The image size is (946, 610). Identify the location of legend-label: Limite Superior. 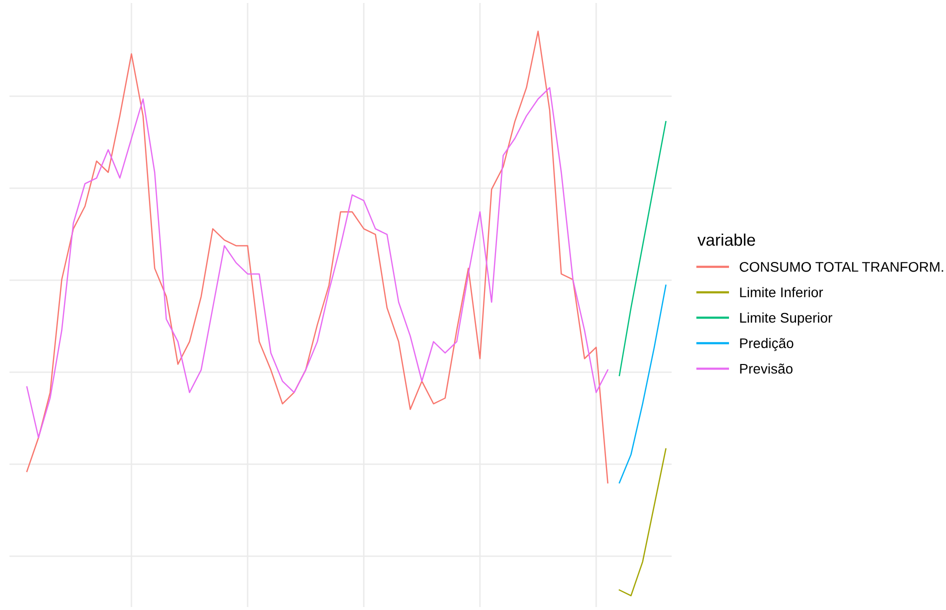
(786, 319).